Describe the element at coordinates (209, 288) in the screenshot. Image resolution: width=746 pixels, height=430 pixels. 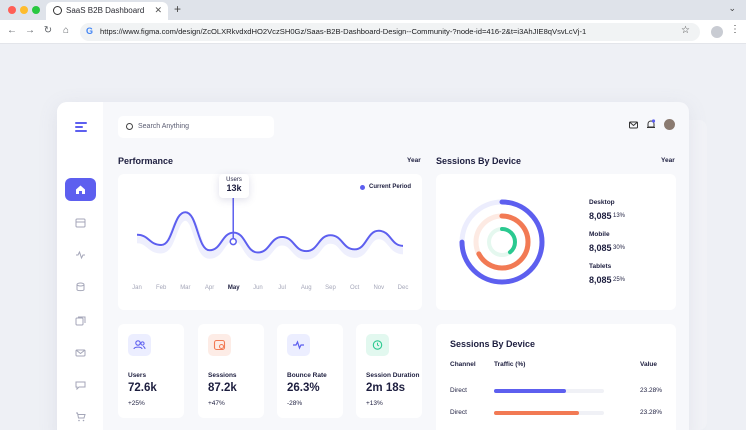
I see `x-tick-label: Apr` at that location.